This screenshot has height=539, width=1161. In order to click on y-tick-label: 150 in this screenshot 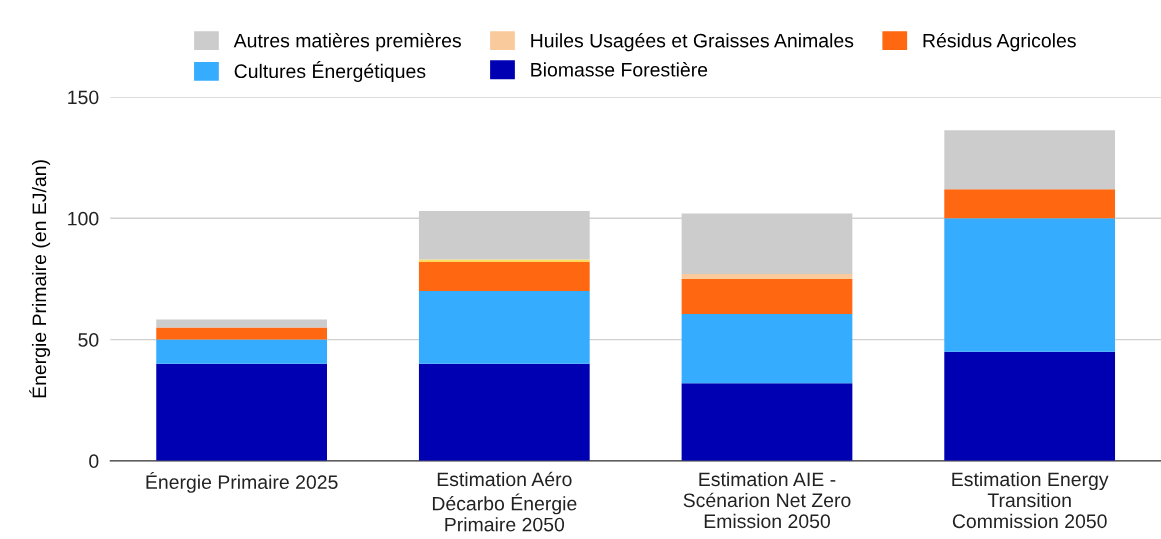, I will do `click(83, 97)`.